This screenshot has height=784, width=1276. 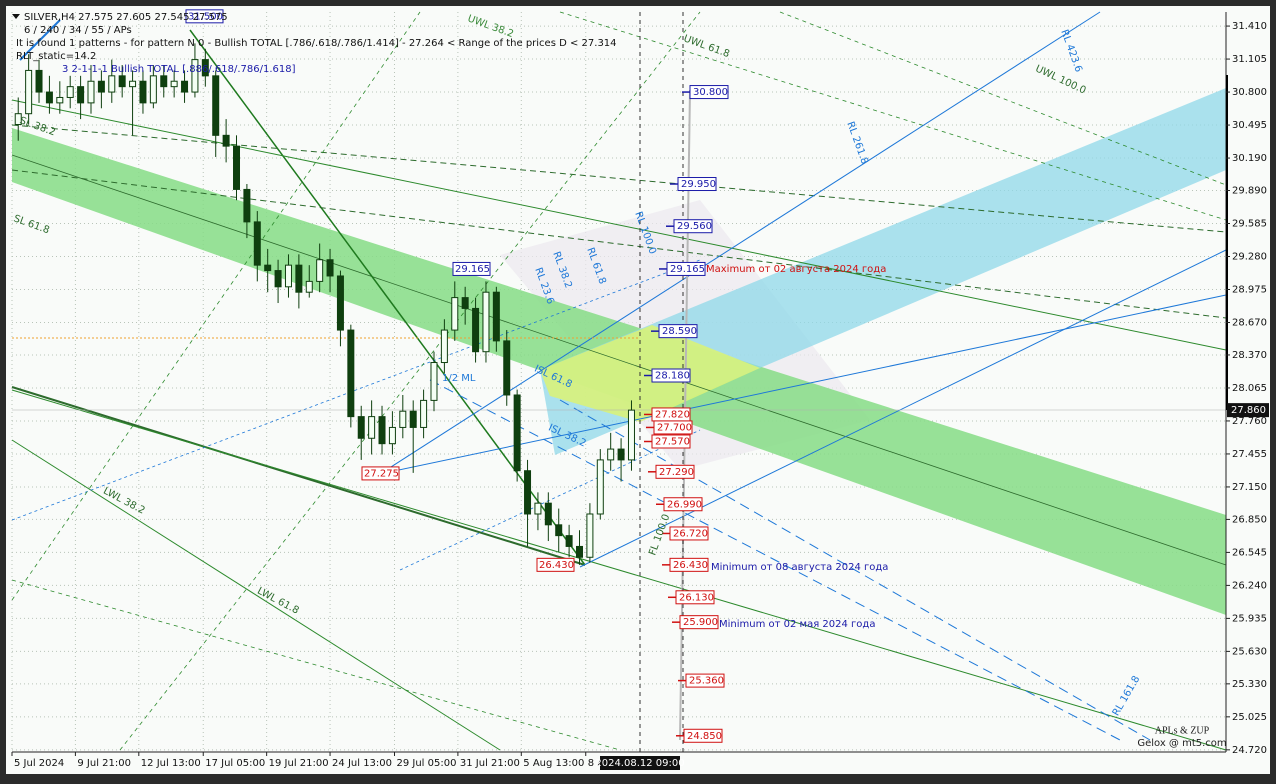 I want to click on x-tick-label: 17 Jul 05:00, so click(x=235, y=763).